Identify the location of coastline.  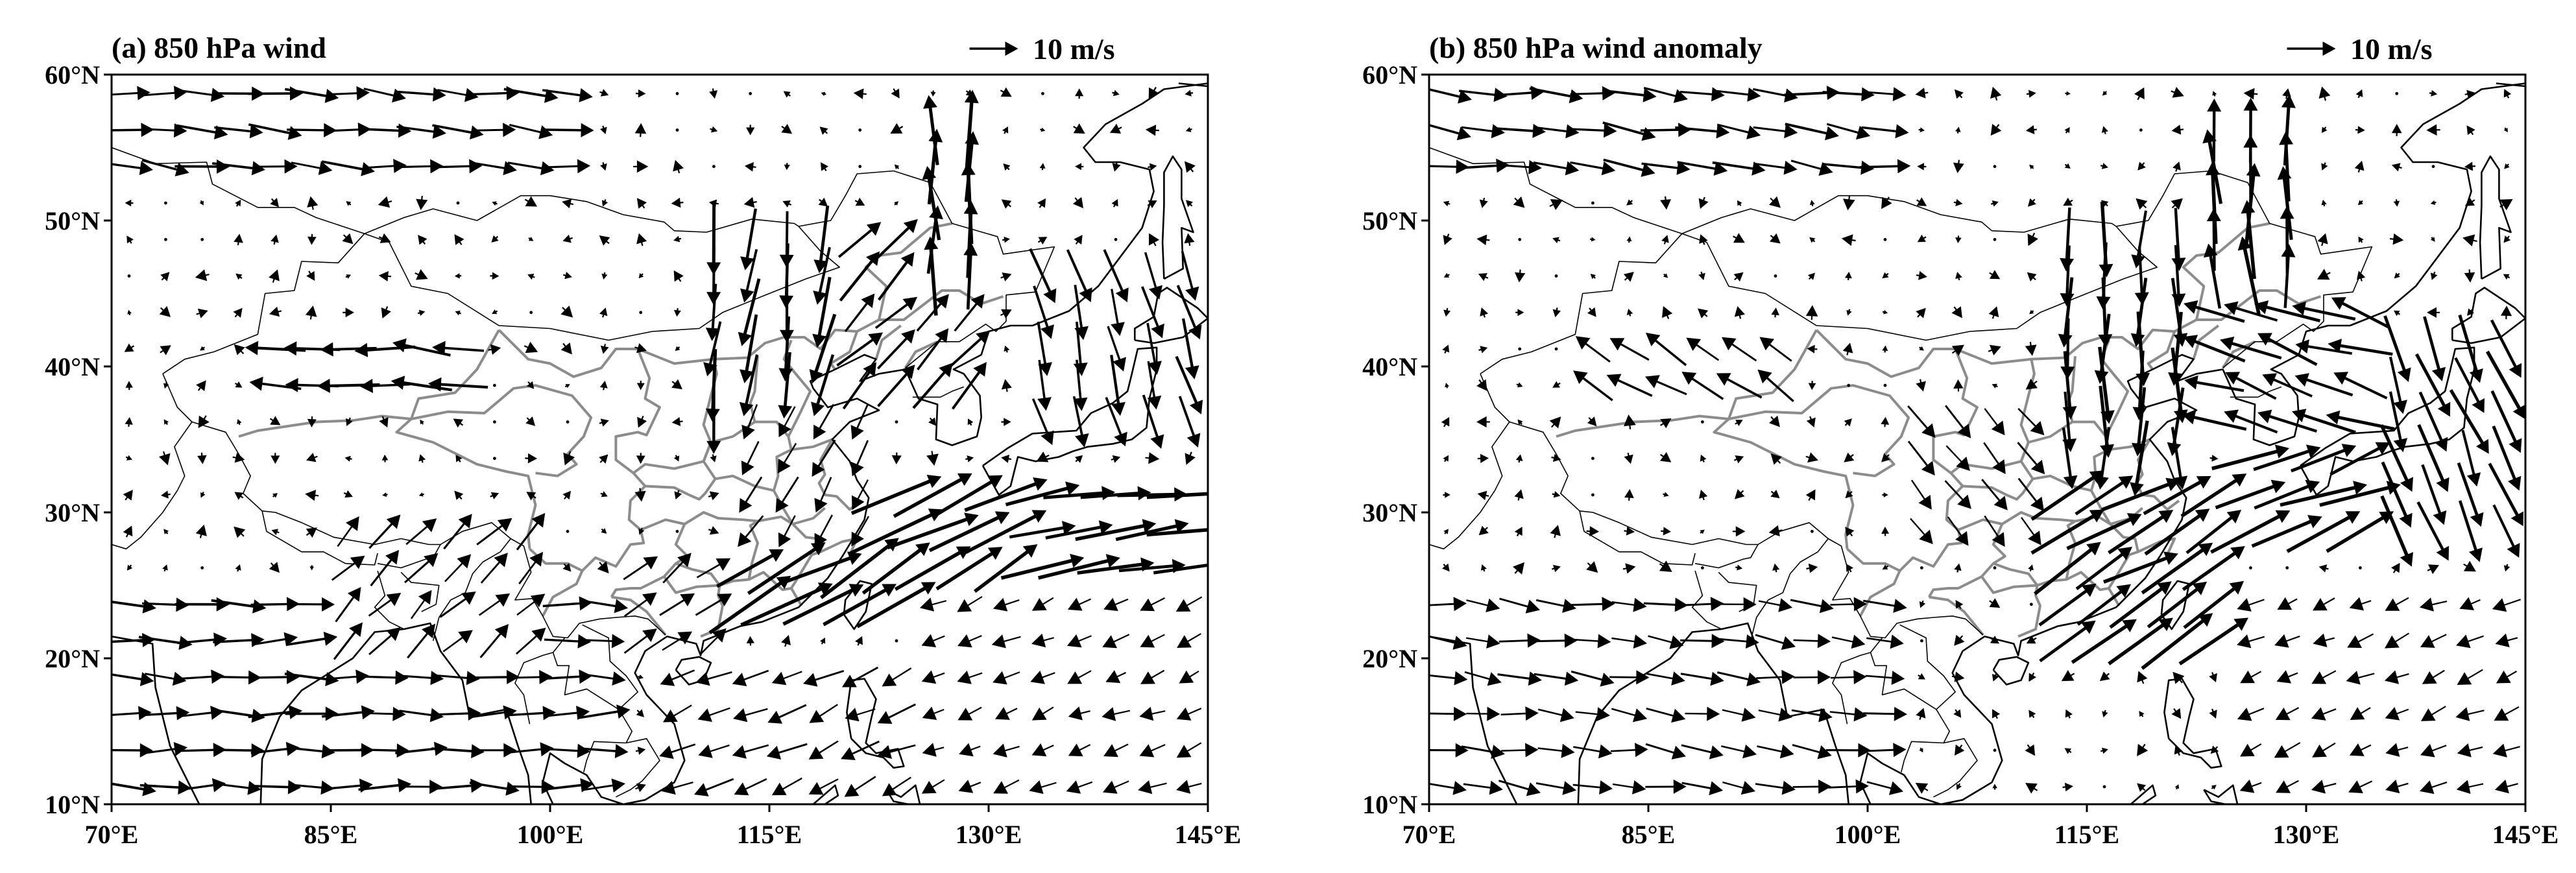
(2011, 671).